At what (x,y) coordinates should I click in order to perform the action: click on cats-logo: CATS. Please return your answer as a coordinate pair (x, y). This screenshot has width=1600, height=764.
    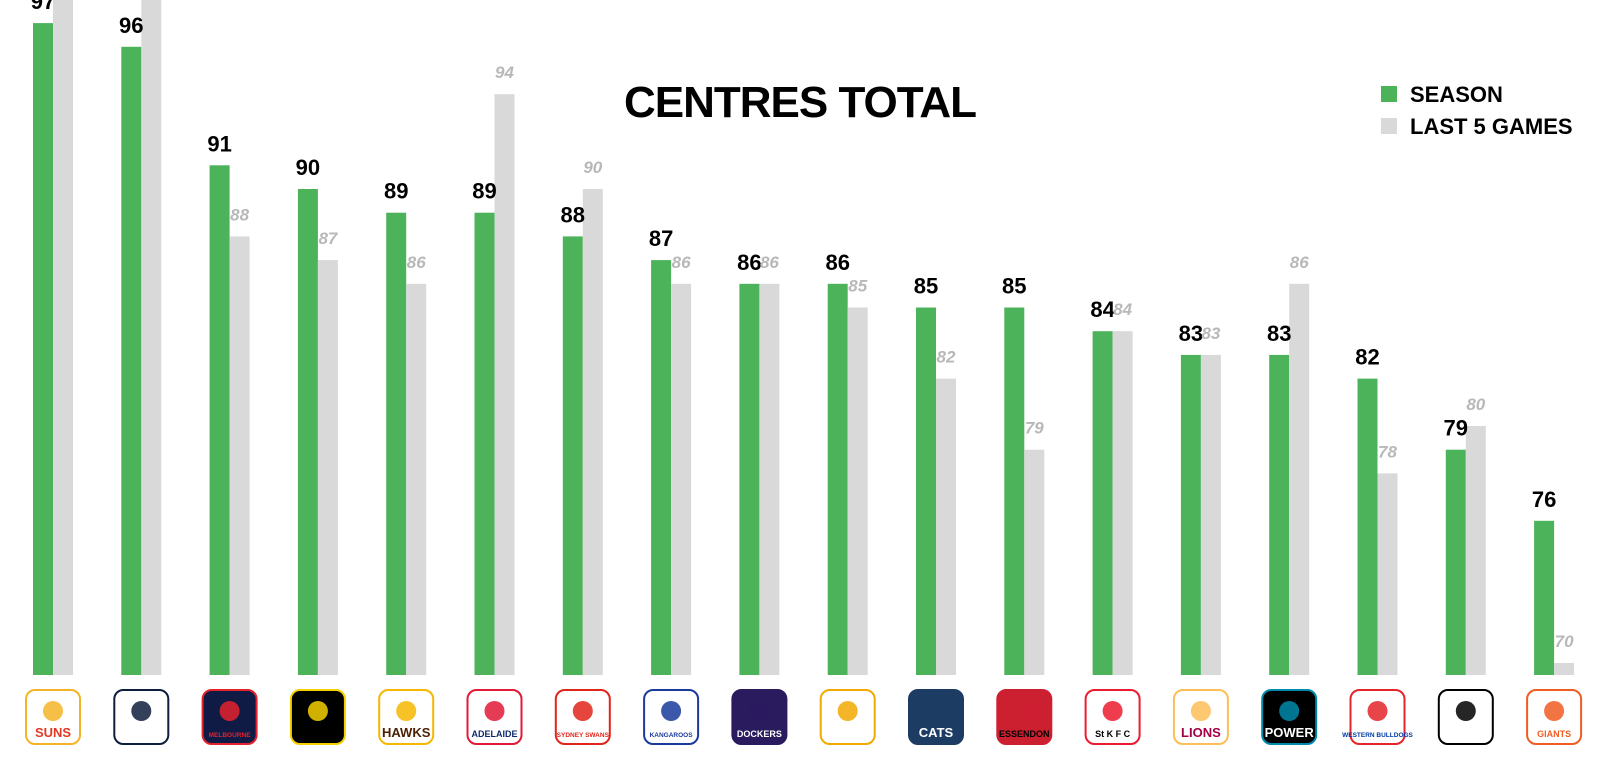
    Looking at the image, I should click on (936, 717).